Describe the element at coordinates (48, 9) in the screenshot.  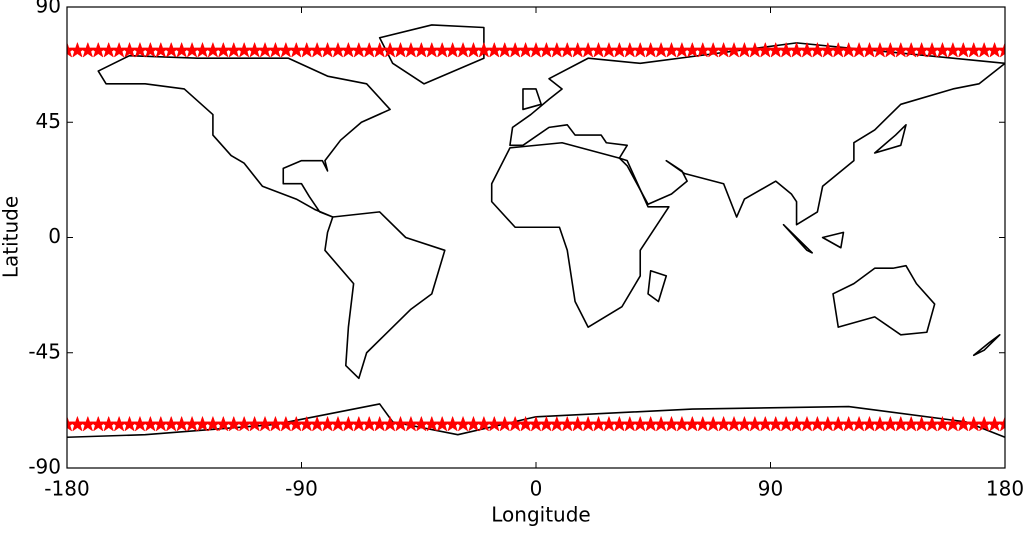
I see `y-tick-label: 90` at that location.